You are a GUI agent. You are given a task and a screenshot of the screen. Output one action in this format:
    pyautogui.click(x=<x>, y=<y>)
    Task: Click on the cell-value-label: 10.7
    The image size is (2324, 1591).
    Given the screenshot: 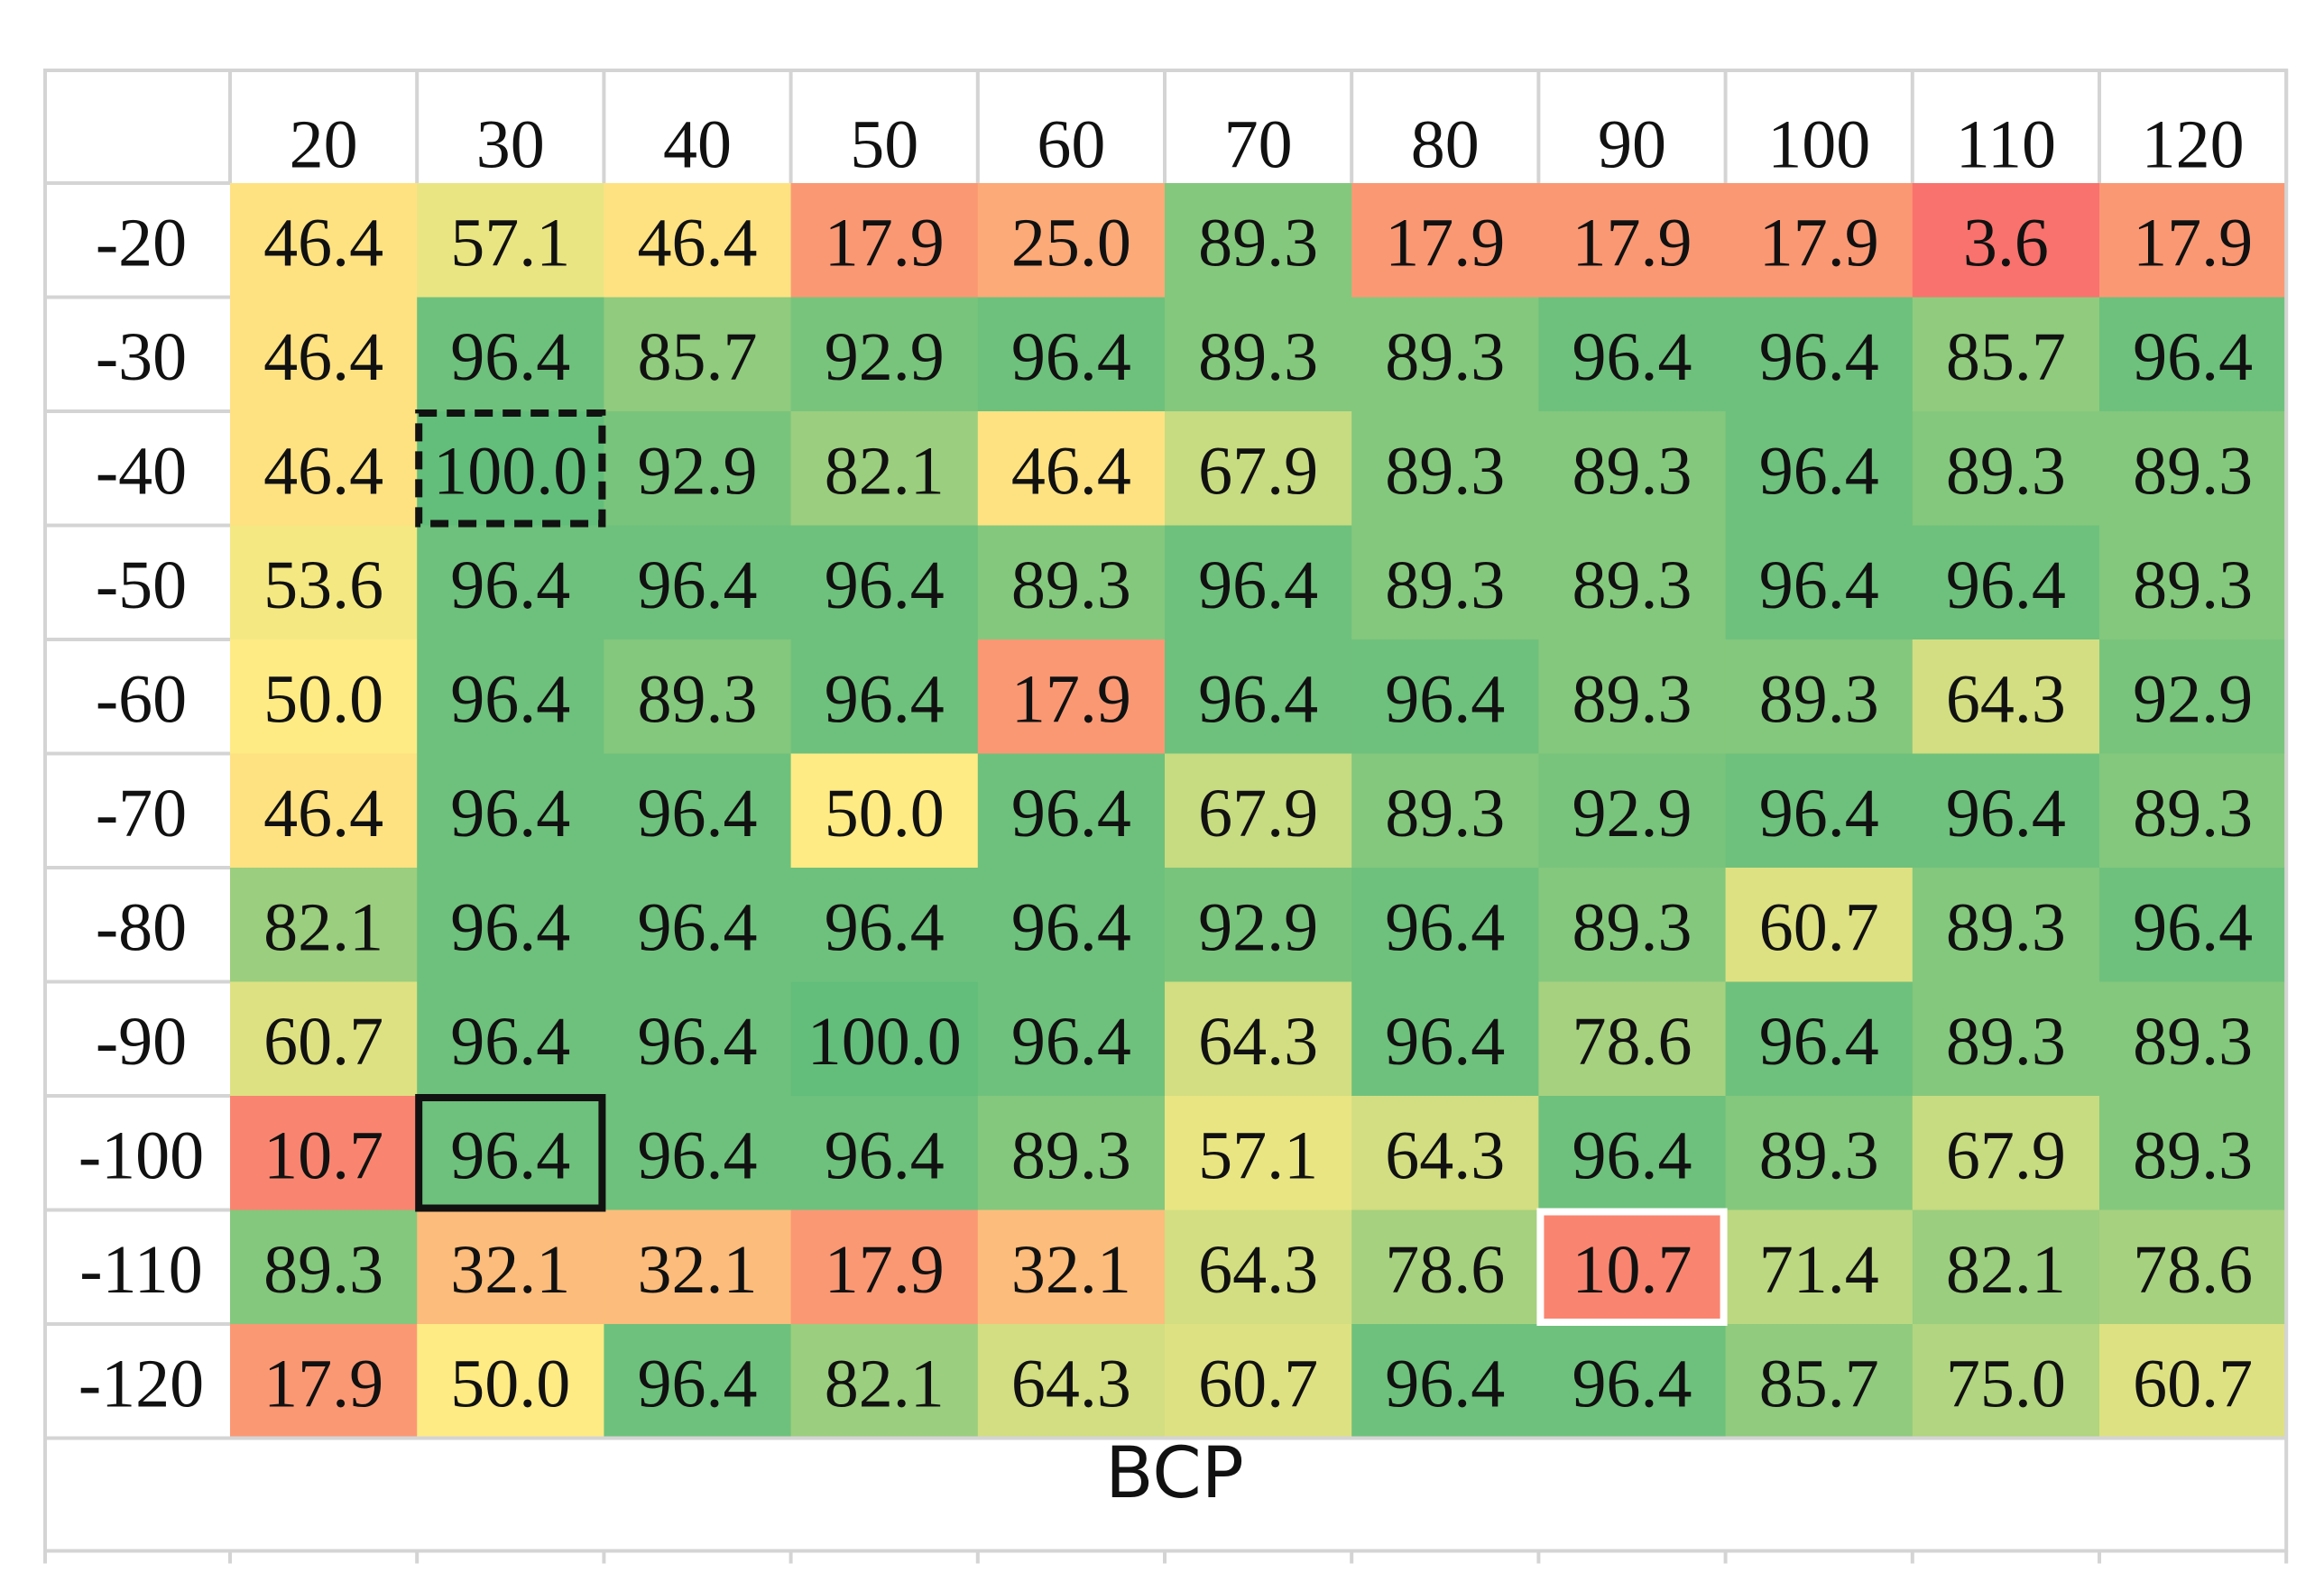 What is the action you would take?
    pyautogui.click(x=323, y=1155)
    